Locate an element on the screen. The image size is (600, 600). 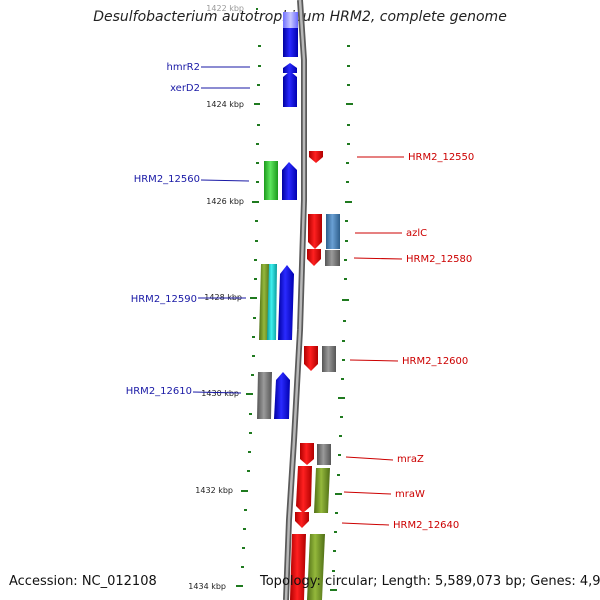
reverse-genes is located at coordinates (315, 375).